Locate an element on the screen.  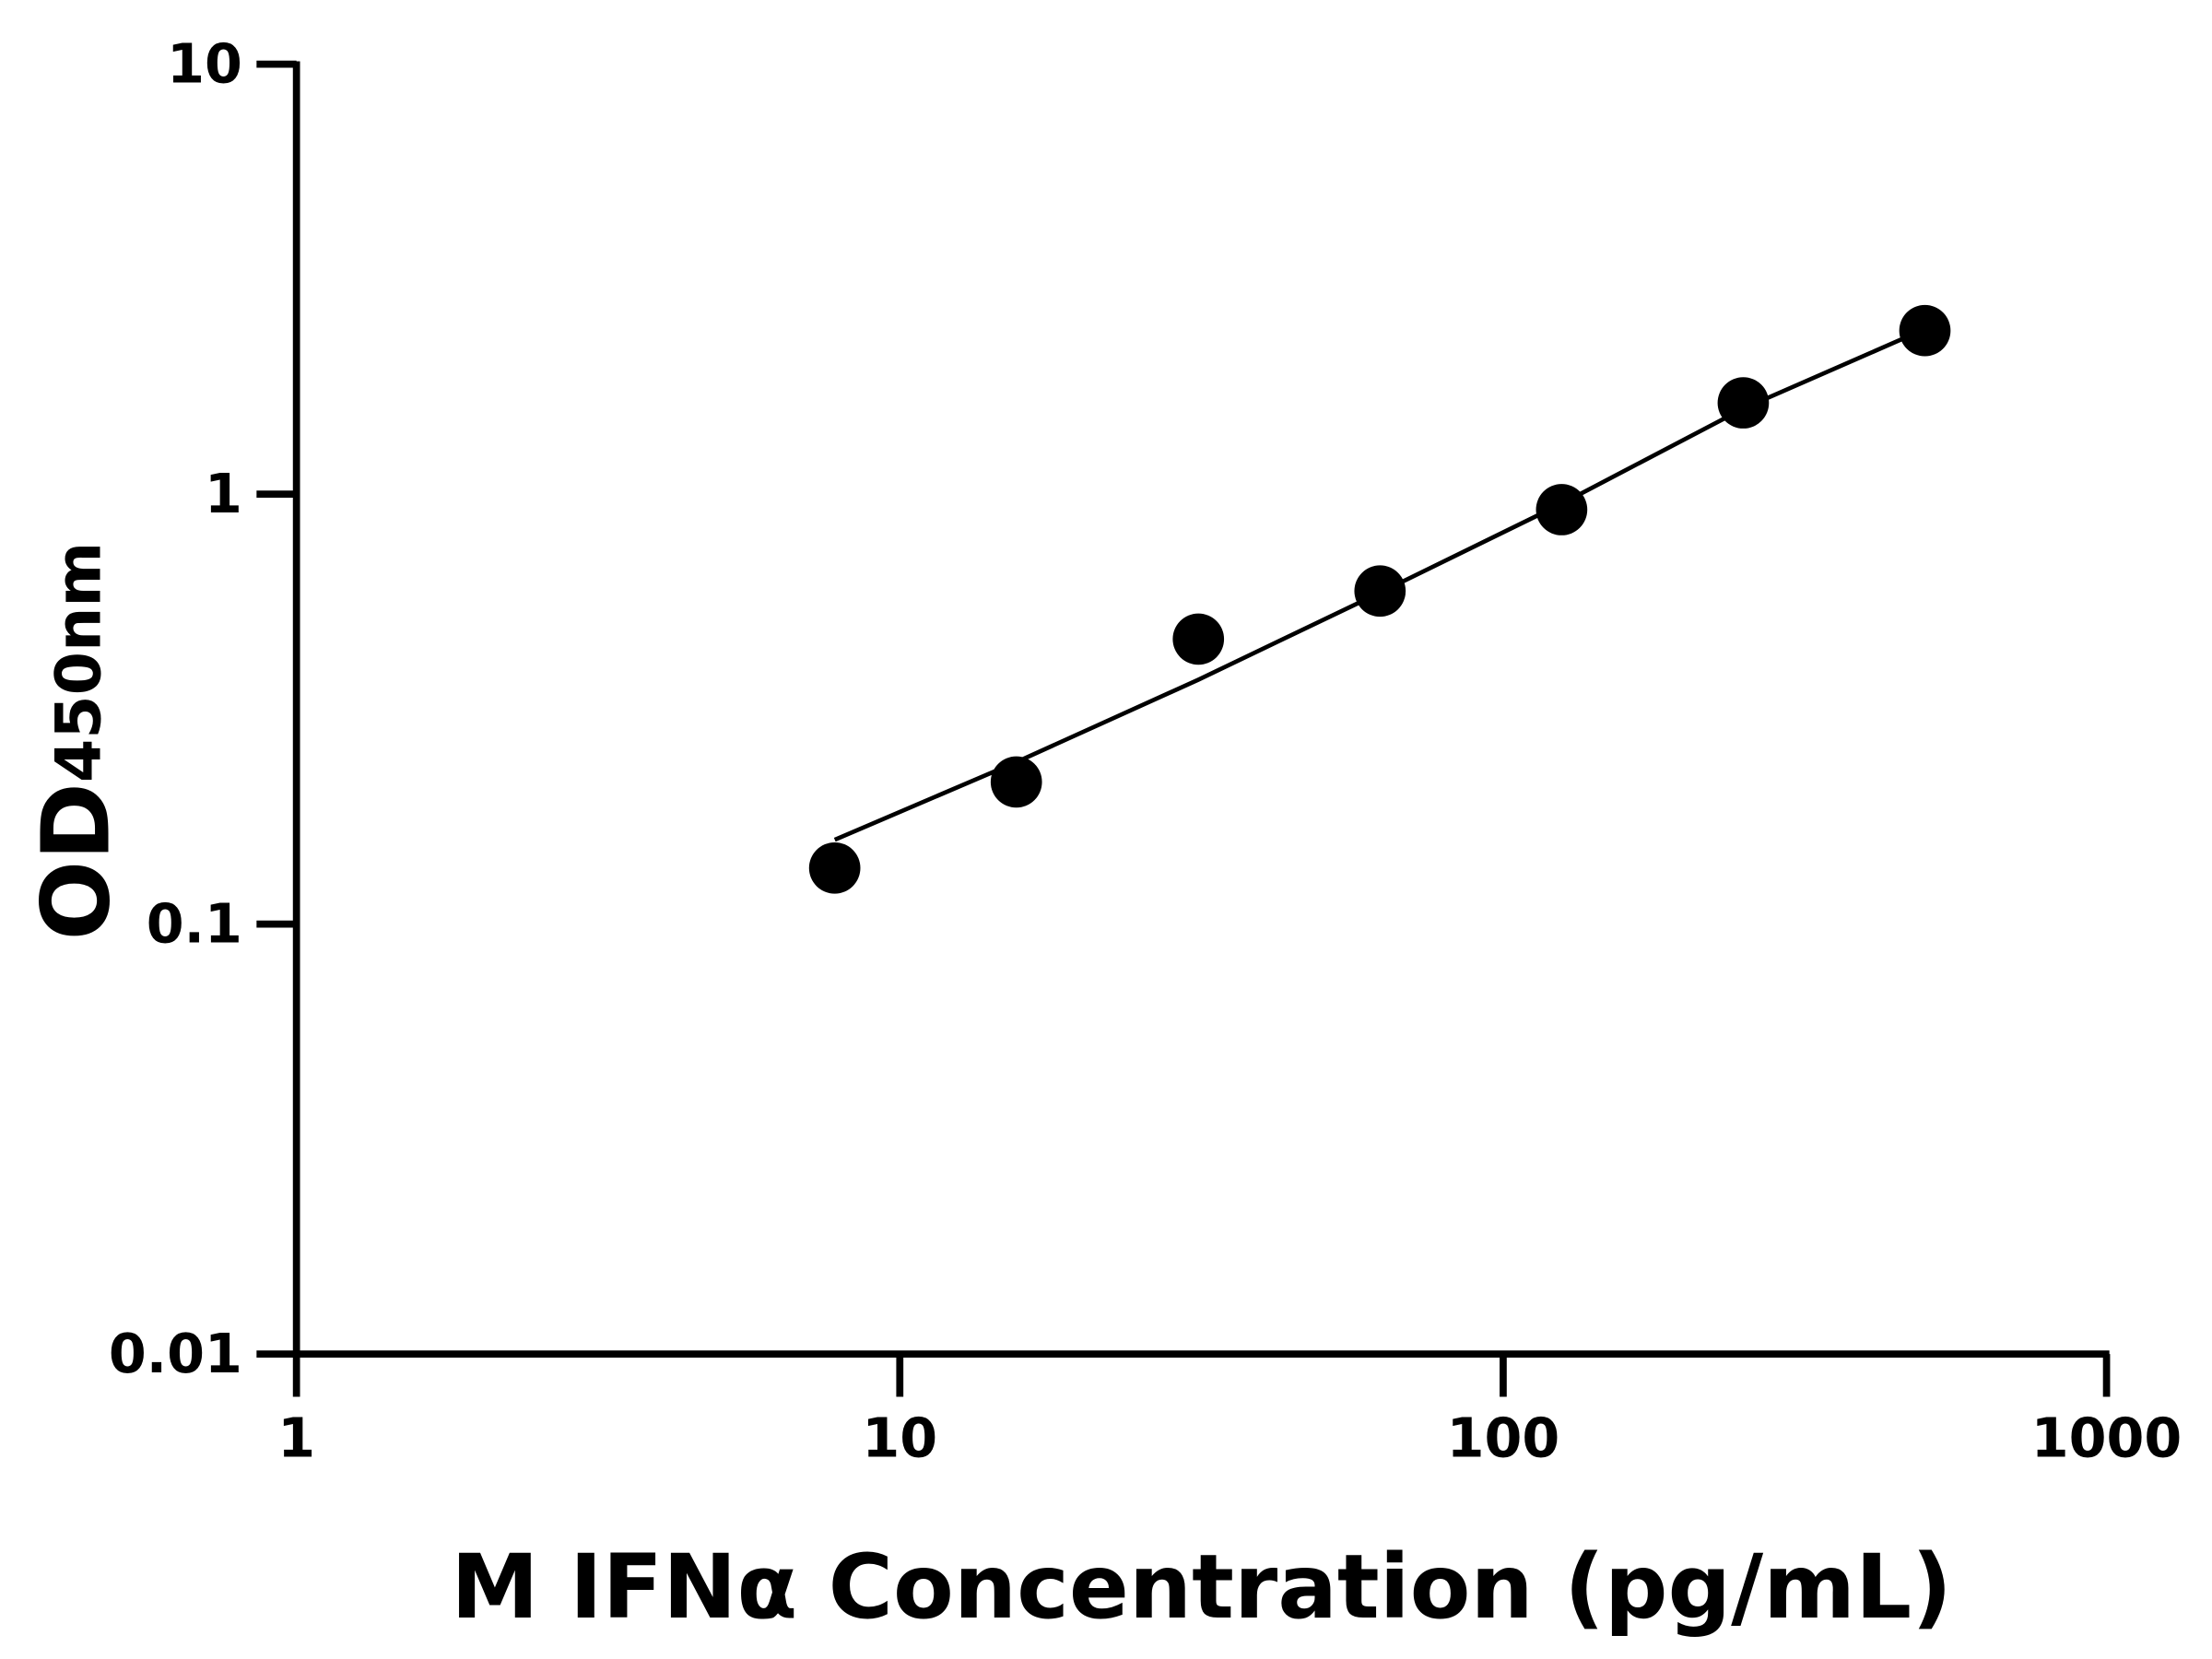
x-tick-label: 100 is located at coordinates (1503, 1437).